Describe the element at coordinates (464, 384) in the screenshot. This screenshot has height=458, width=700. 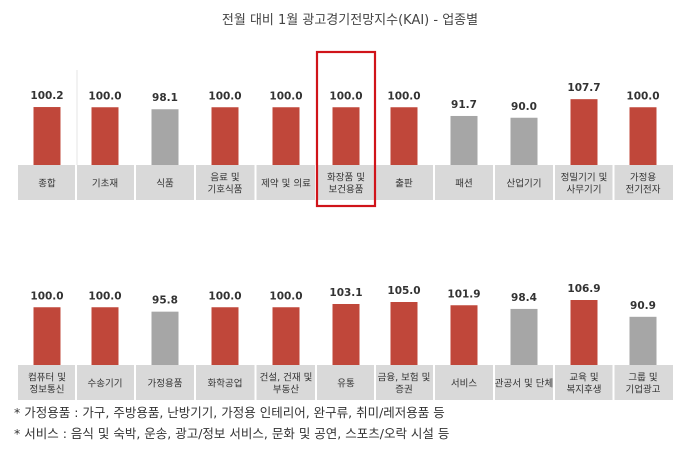
I see `category-label: 서비스` at that location.